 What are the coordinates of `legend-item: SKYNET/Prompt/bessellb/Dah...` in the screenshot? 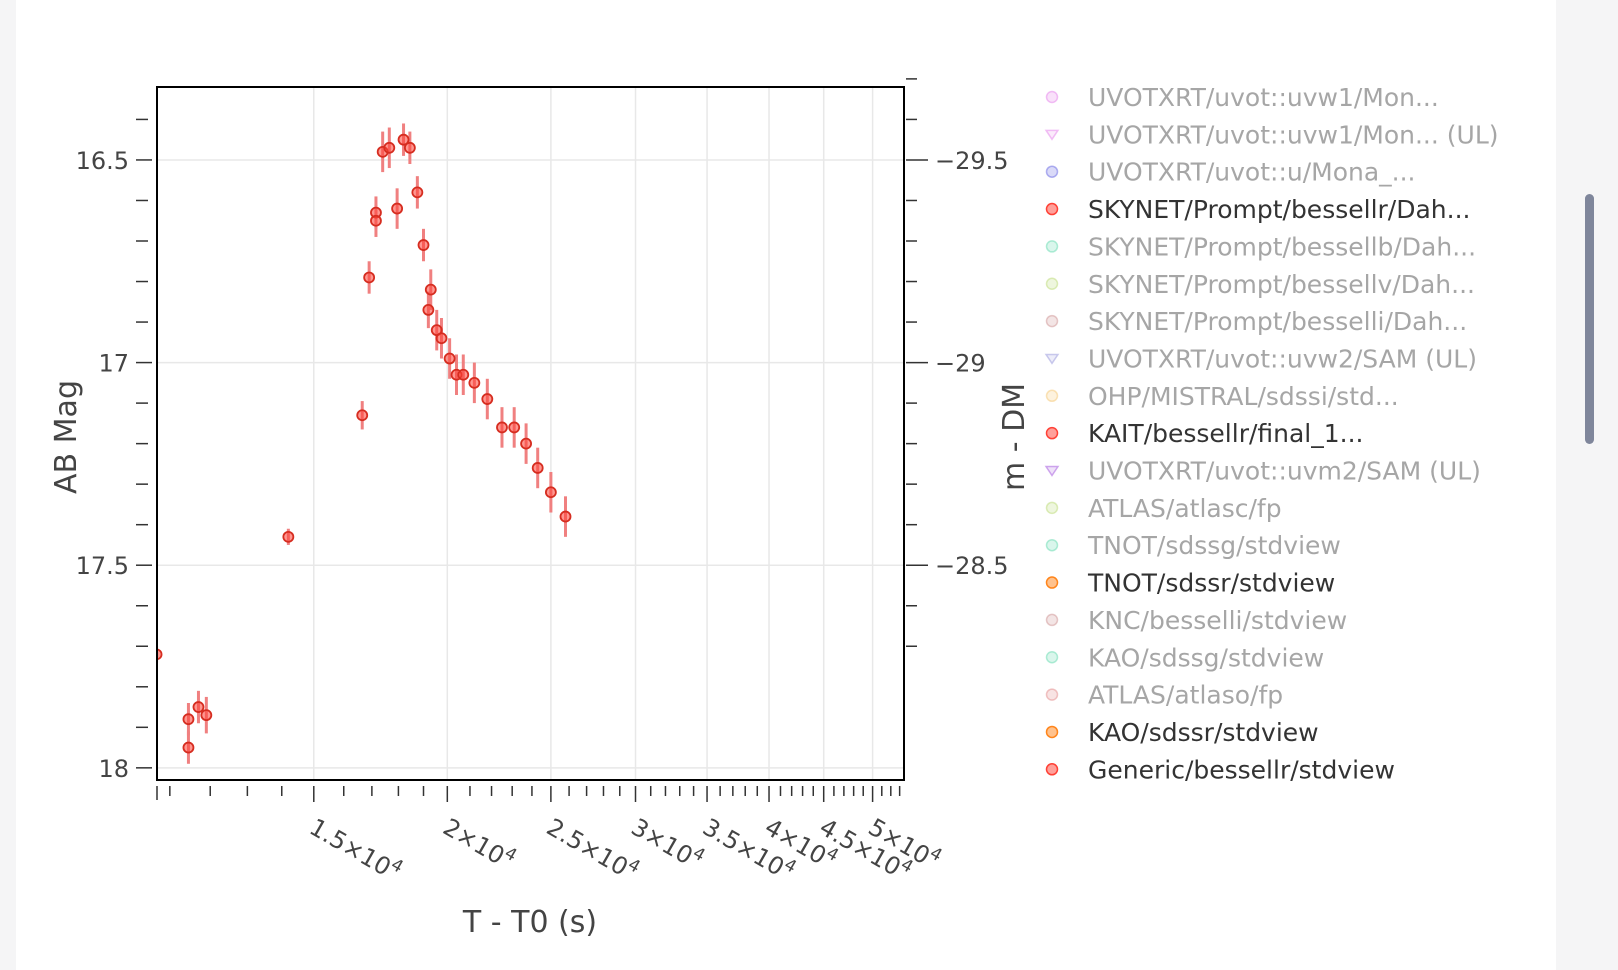 It's located at (1261, 246).